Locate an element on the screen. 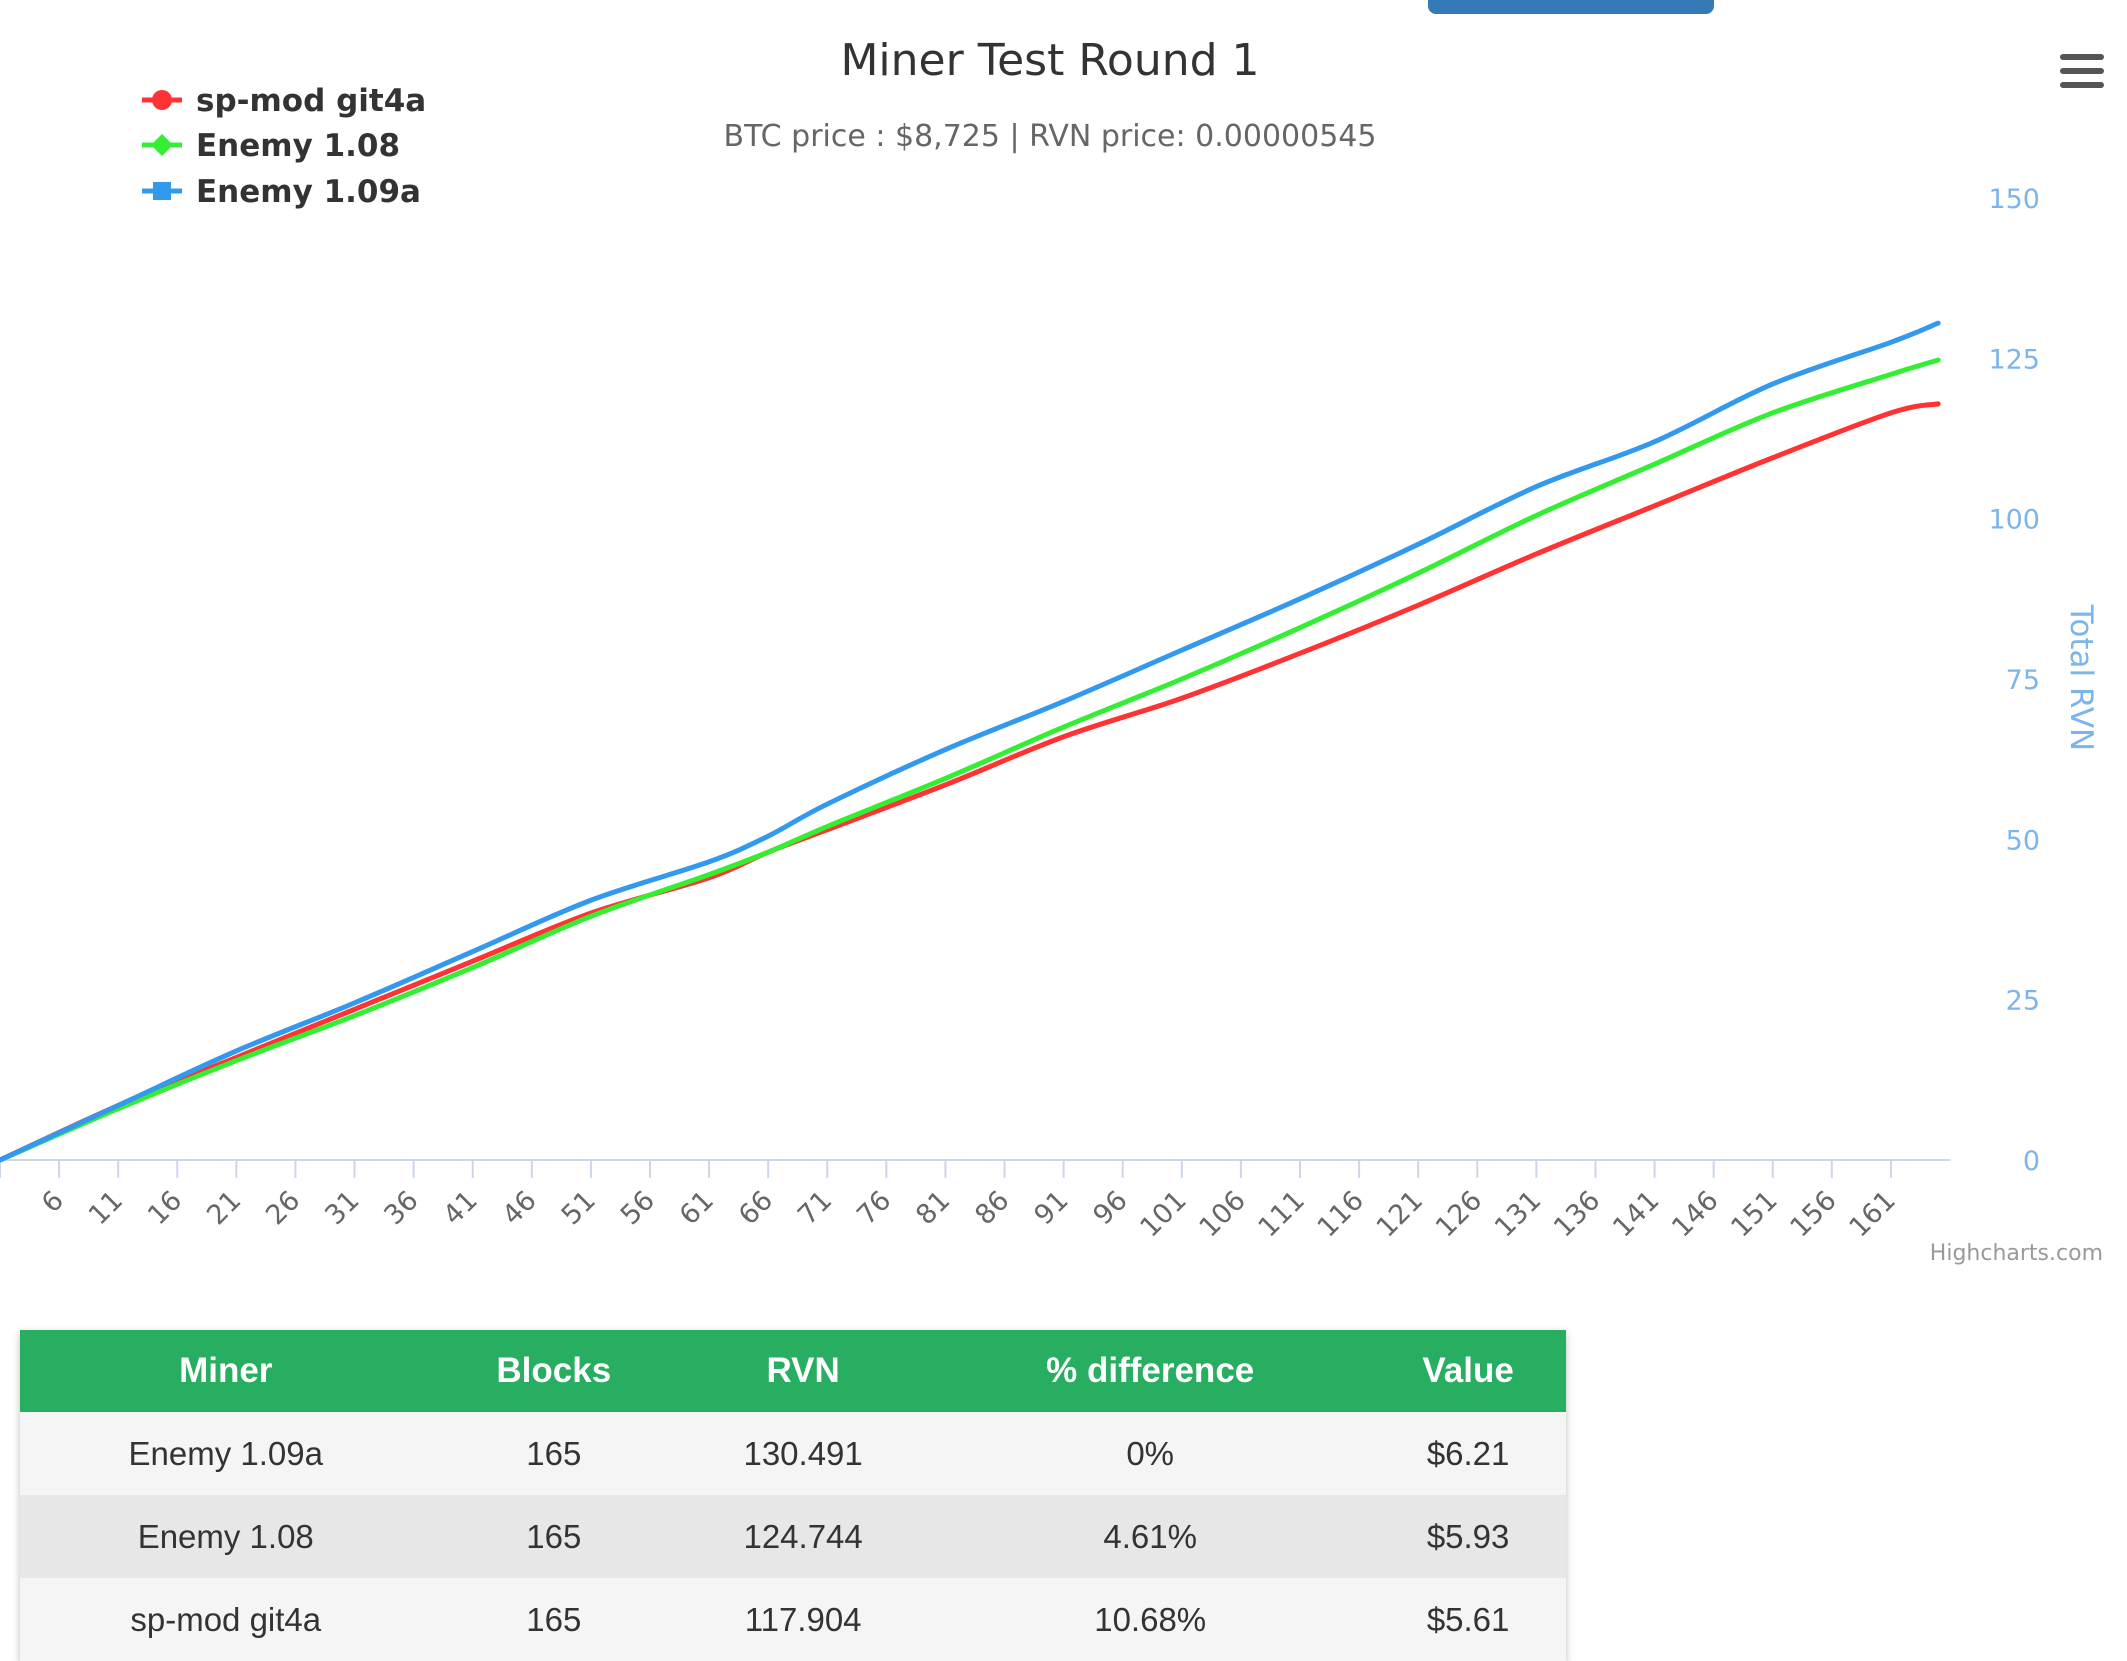 This screenshot has height=1661, width=2127. y-tick-label: 0 is located at coordinates (2031, 1161).